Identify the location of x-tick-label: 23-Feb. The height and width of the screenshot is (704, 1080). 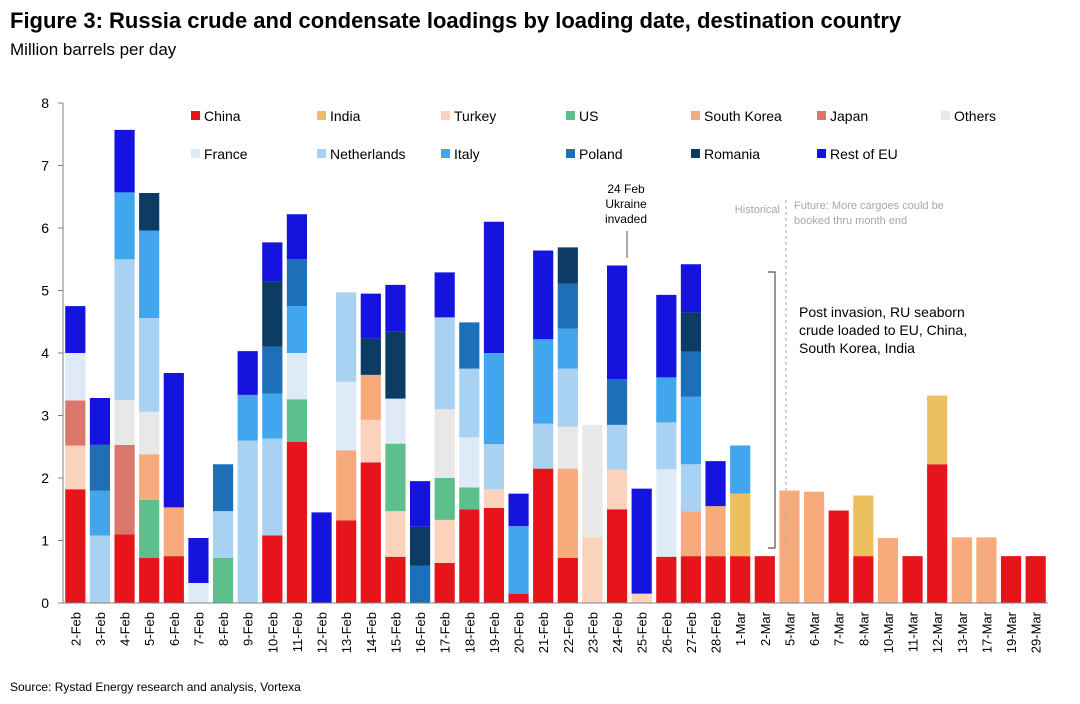
(592, 632).